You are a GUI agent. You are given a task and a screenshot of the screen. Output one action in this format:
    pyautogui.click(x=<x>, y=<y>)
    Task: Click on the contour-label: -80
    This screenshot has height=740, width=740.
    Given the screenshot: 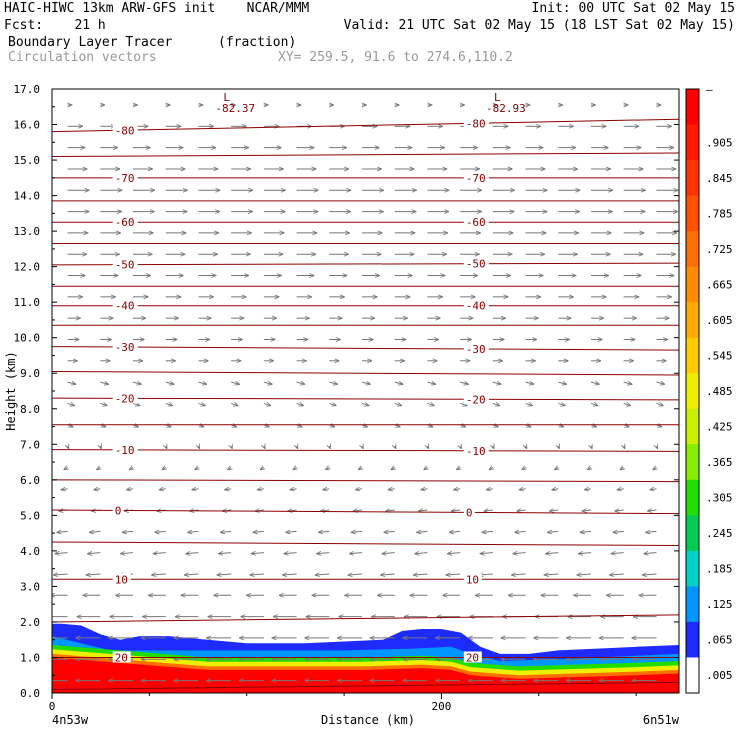 What is the action you would take?
    pyautogui.click(x=125, y=130)
    